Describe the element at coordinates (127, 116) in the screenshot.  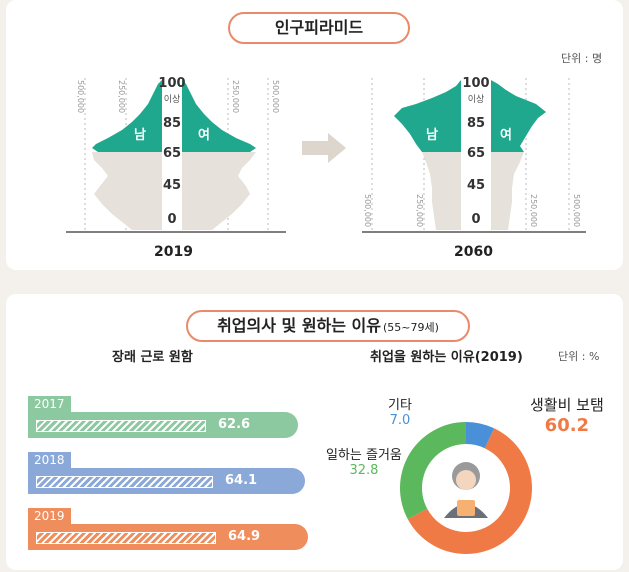
I see `pyramid-2019-male-old` at that location.